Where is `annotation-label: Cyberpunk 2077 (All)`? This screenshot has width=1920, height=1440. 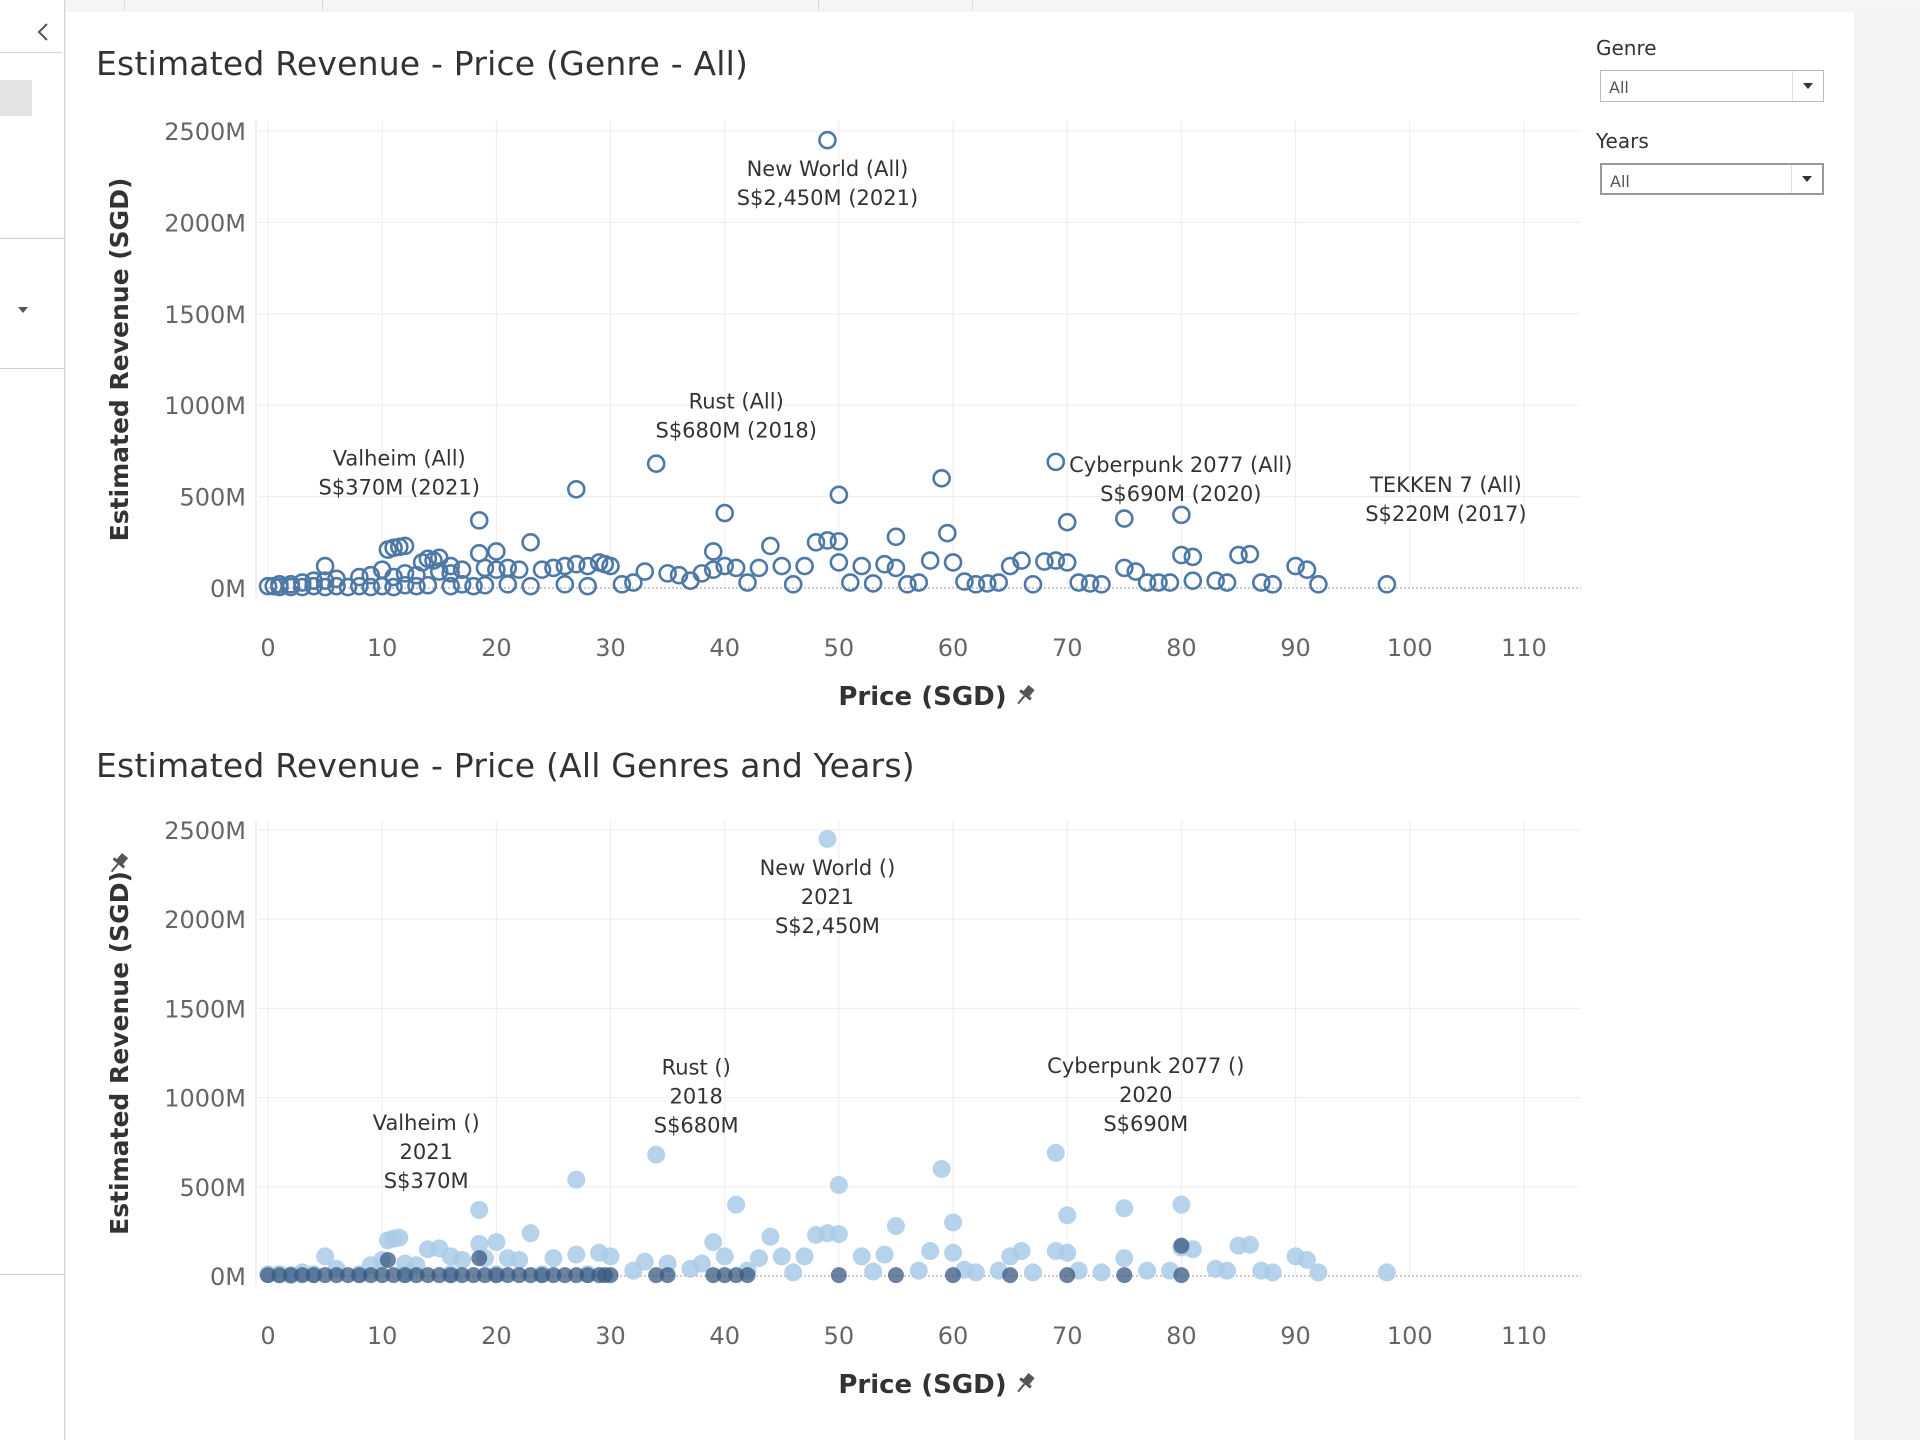 annotation-label: Cyberpunk 2077 (All) is located at coordinates (1180, 465).